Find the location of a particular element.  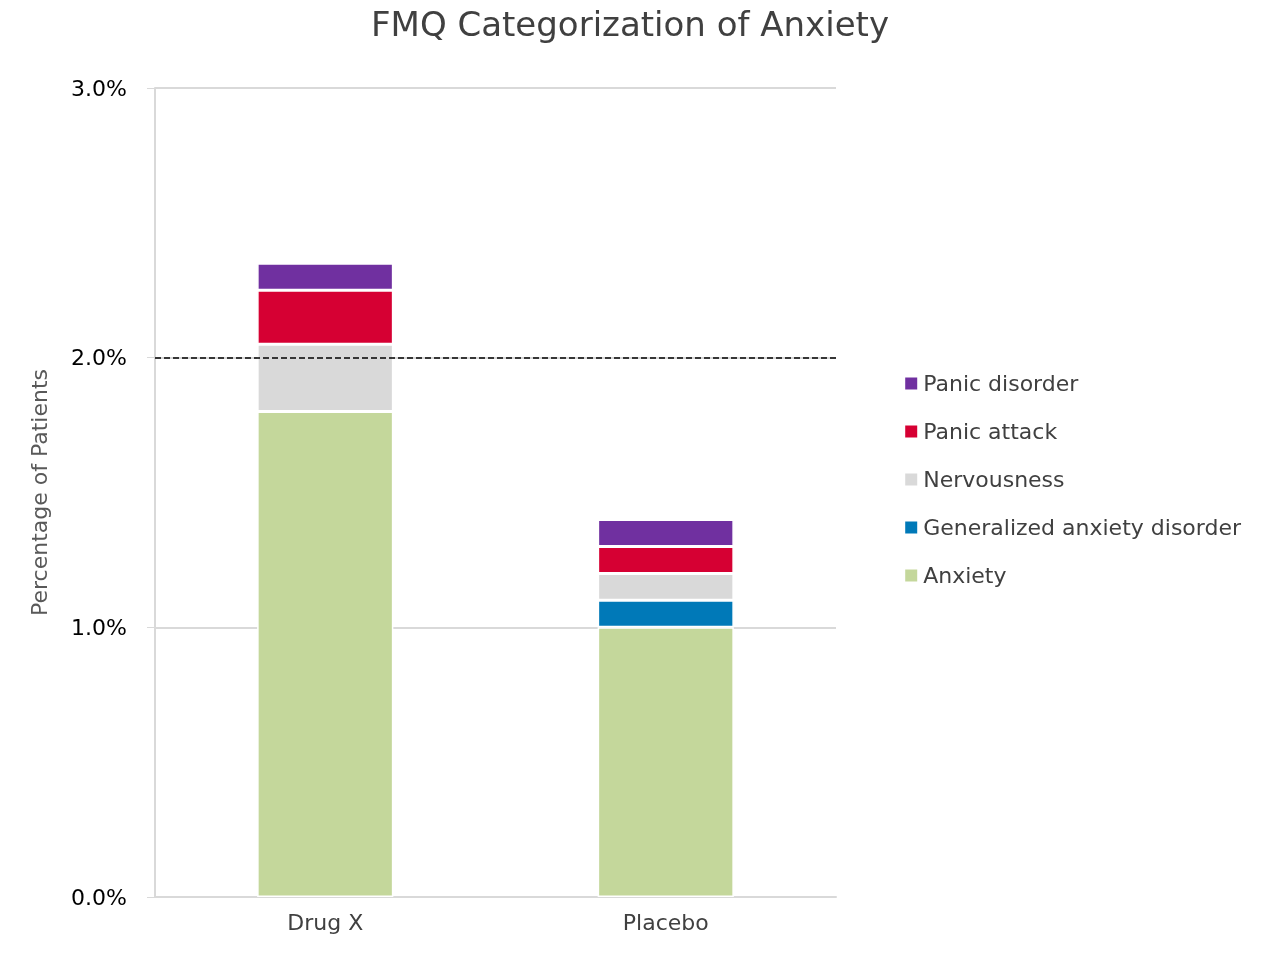

legend-label: Panic attack is located at coordinates (990, 431).